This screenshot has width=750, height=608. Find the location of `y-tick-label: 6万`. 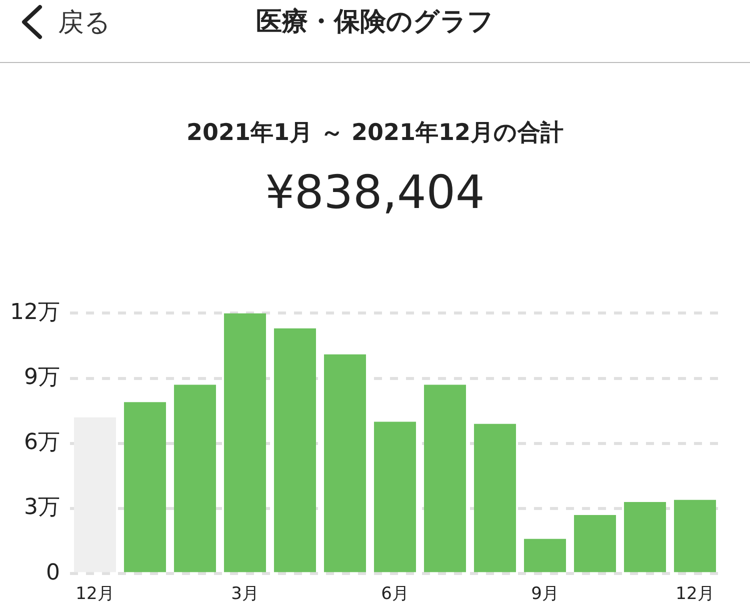

y-tick-label: 6万 is located at coordinates (42, 443).